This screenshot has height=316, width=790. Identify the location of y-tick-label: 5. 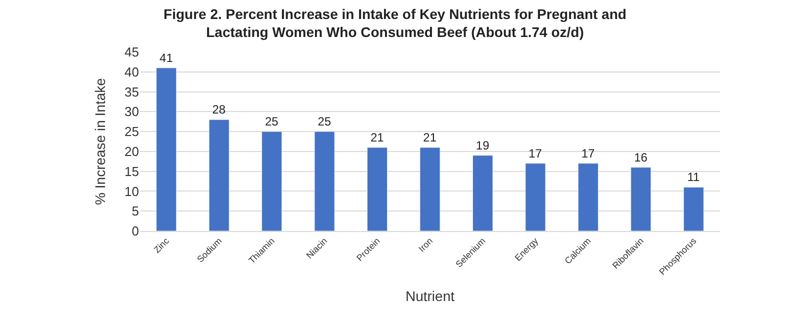
(135, 211).